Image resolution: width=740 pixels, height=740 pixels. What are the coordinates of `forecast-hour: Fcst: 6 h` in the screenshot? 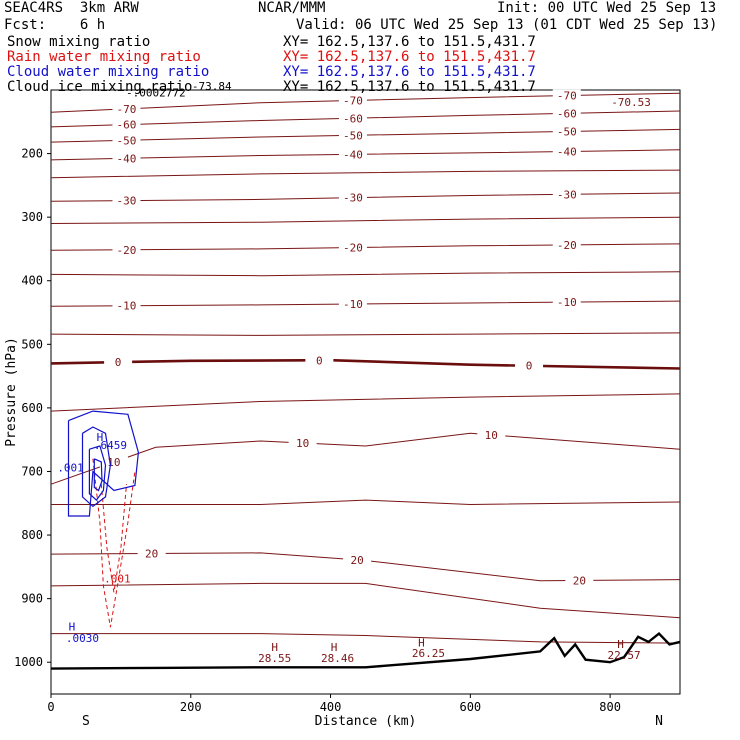 It's located at (55, 25).